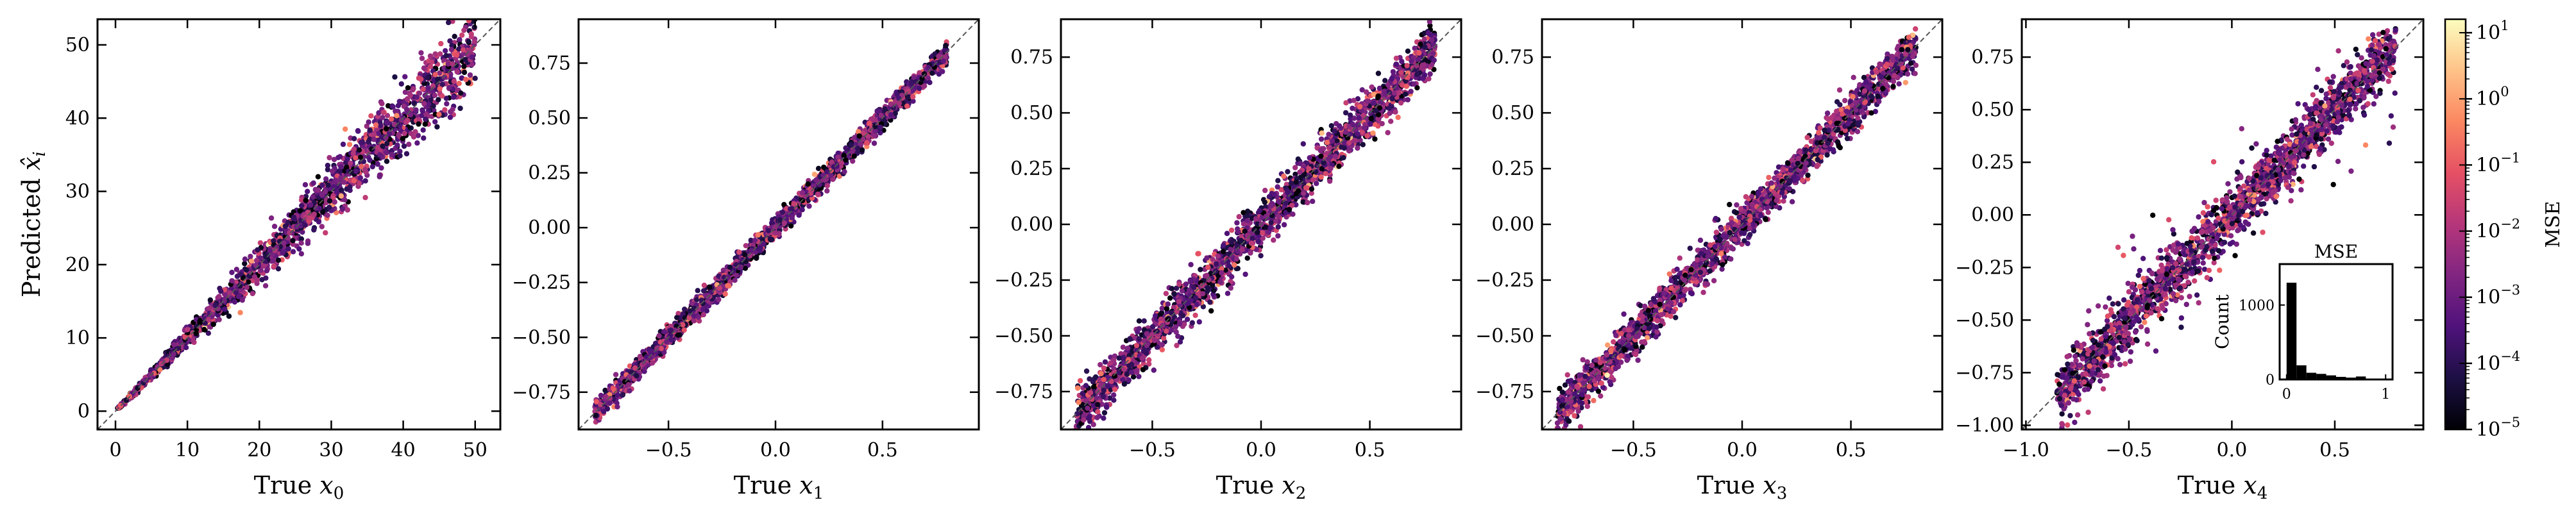  Describe the element at coordinates (403, 451) in the screenshot. I see `x-tick-label: 40` at that location.